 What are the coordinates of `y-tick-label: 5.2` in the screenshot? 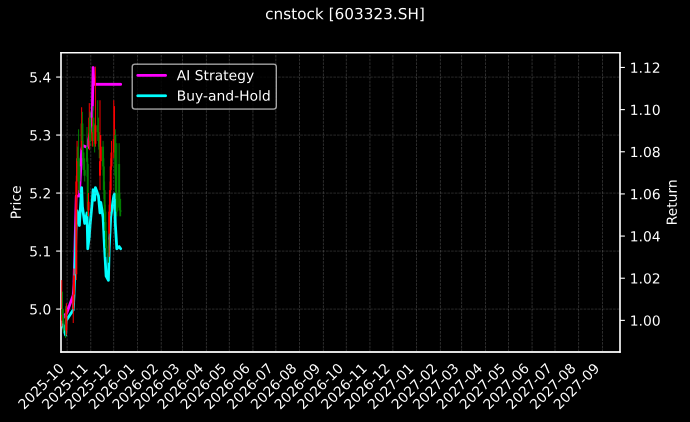 It's located at (40, 193).